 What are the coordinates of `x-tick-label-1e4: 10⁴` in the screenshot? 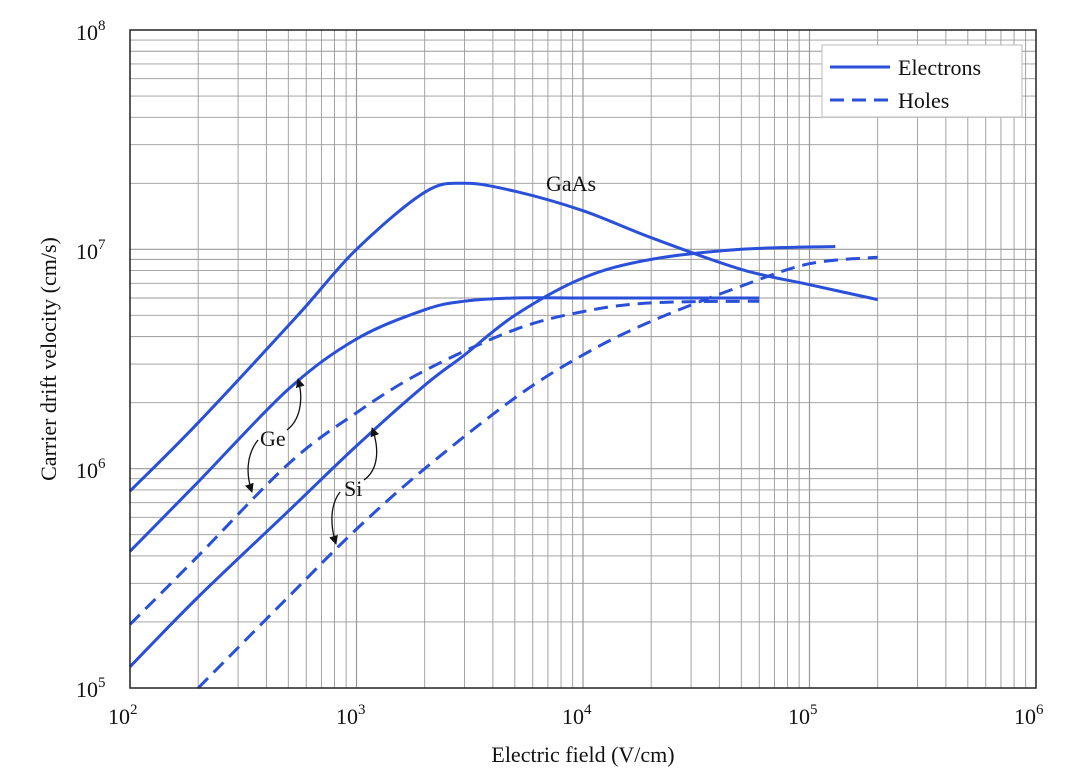 It's located at (577, 715).